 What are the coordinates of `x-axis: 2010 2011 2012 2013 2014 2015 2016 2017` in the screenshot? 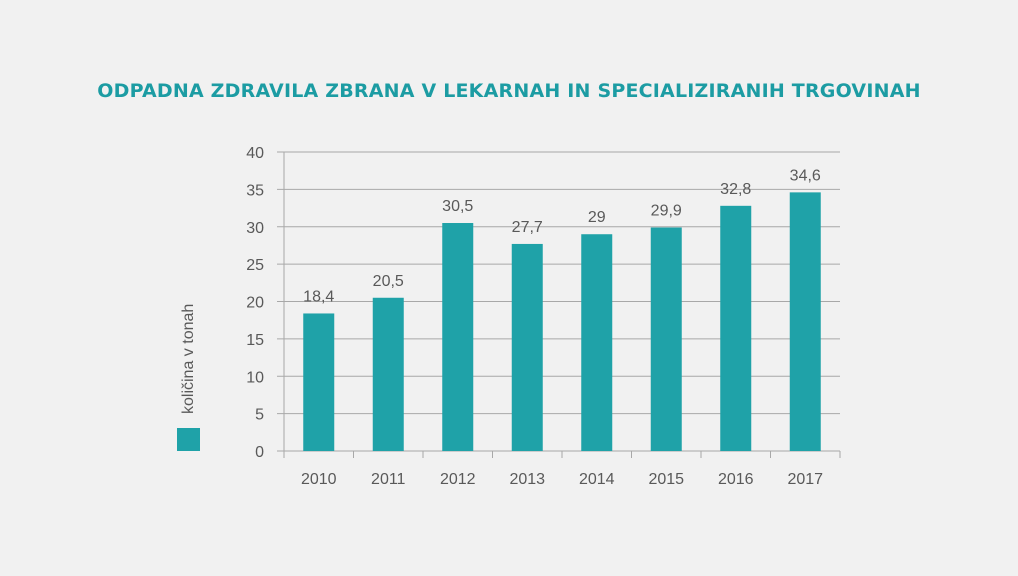 It's located at (562, 469).